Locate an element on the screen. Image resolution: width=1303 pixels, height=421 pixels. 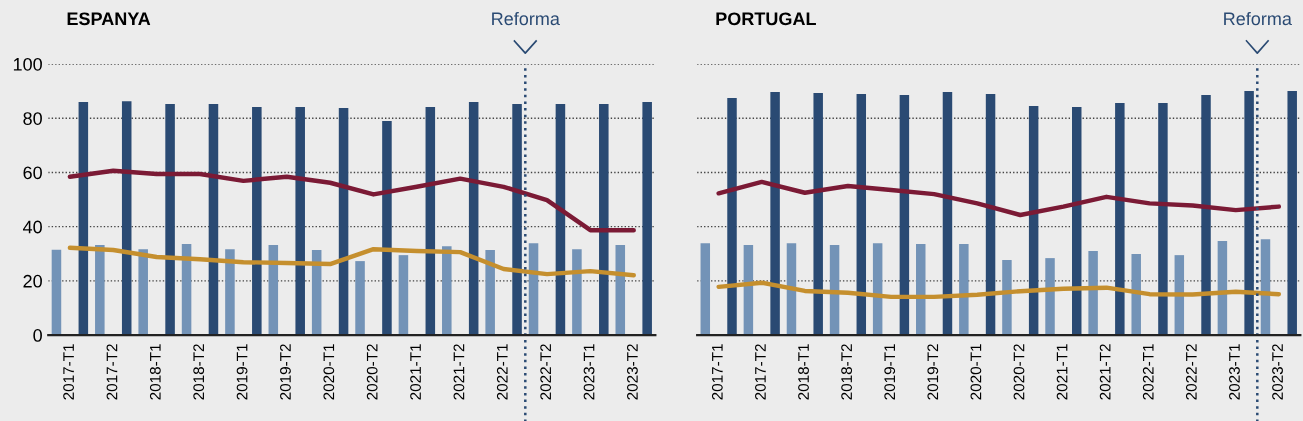
y-tick-label: 20 is located at coordinates (32, 281).